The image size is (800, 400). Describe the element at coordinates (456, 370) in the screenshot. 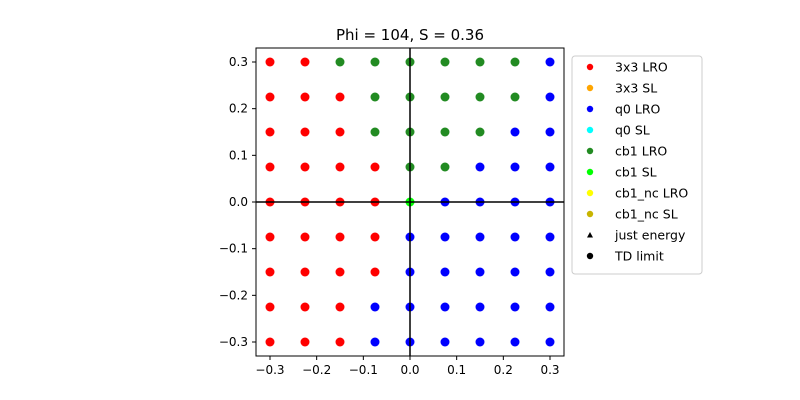

I see `x-tick-label: 0.1` at that location.